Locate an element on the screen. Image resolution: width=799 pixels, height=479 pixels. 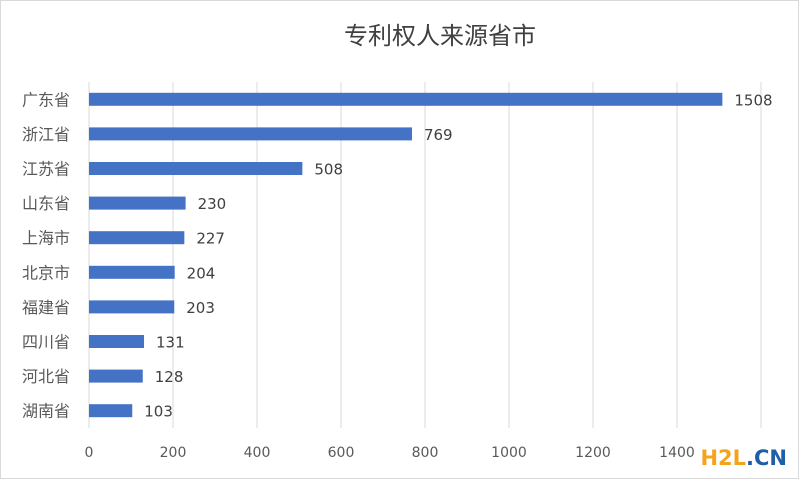
data-label: 128 is located at coordinates (169, 377).